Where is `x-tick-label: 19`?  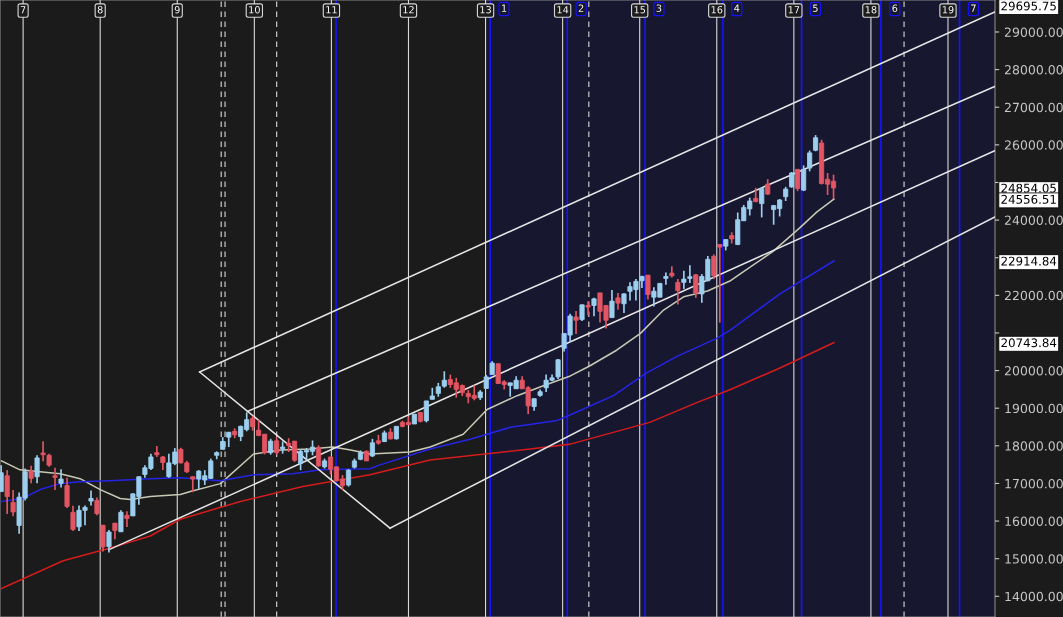
x-tick-label: 19 is located at coordinates (948, 10).